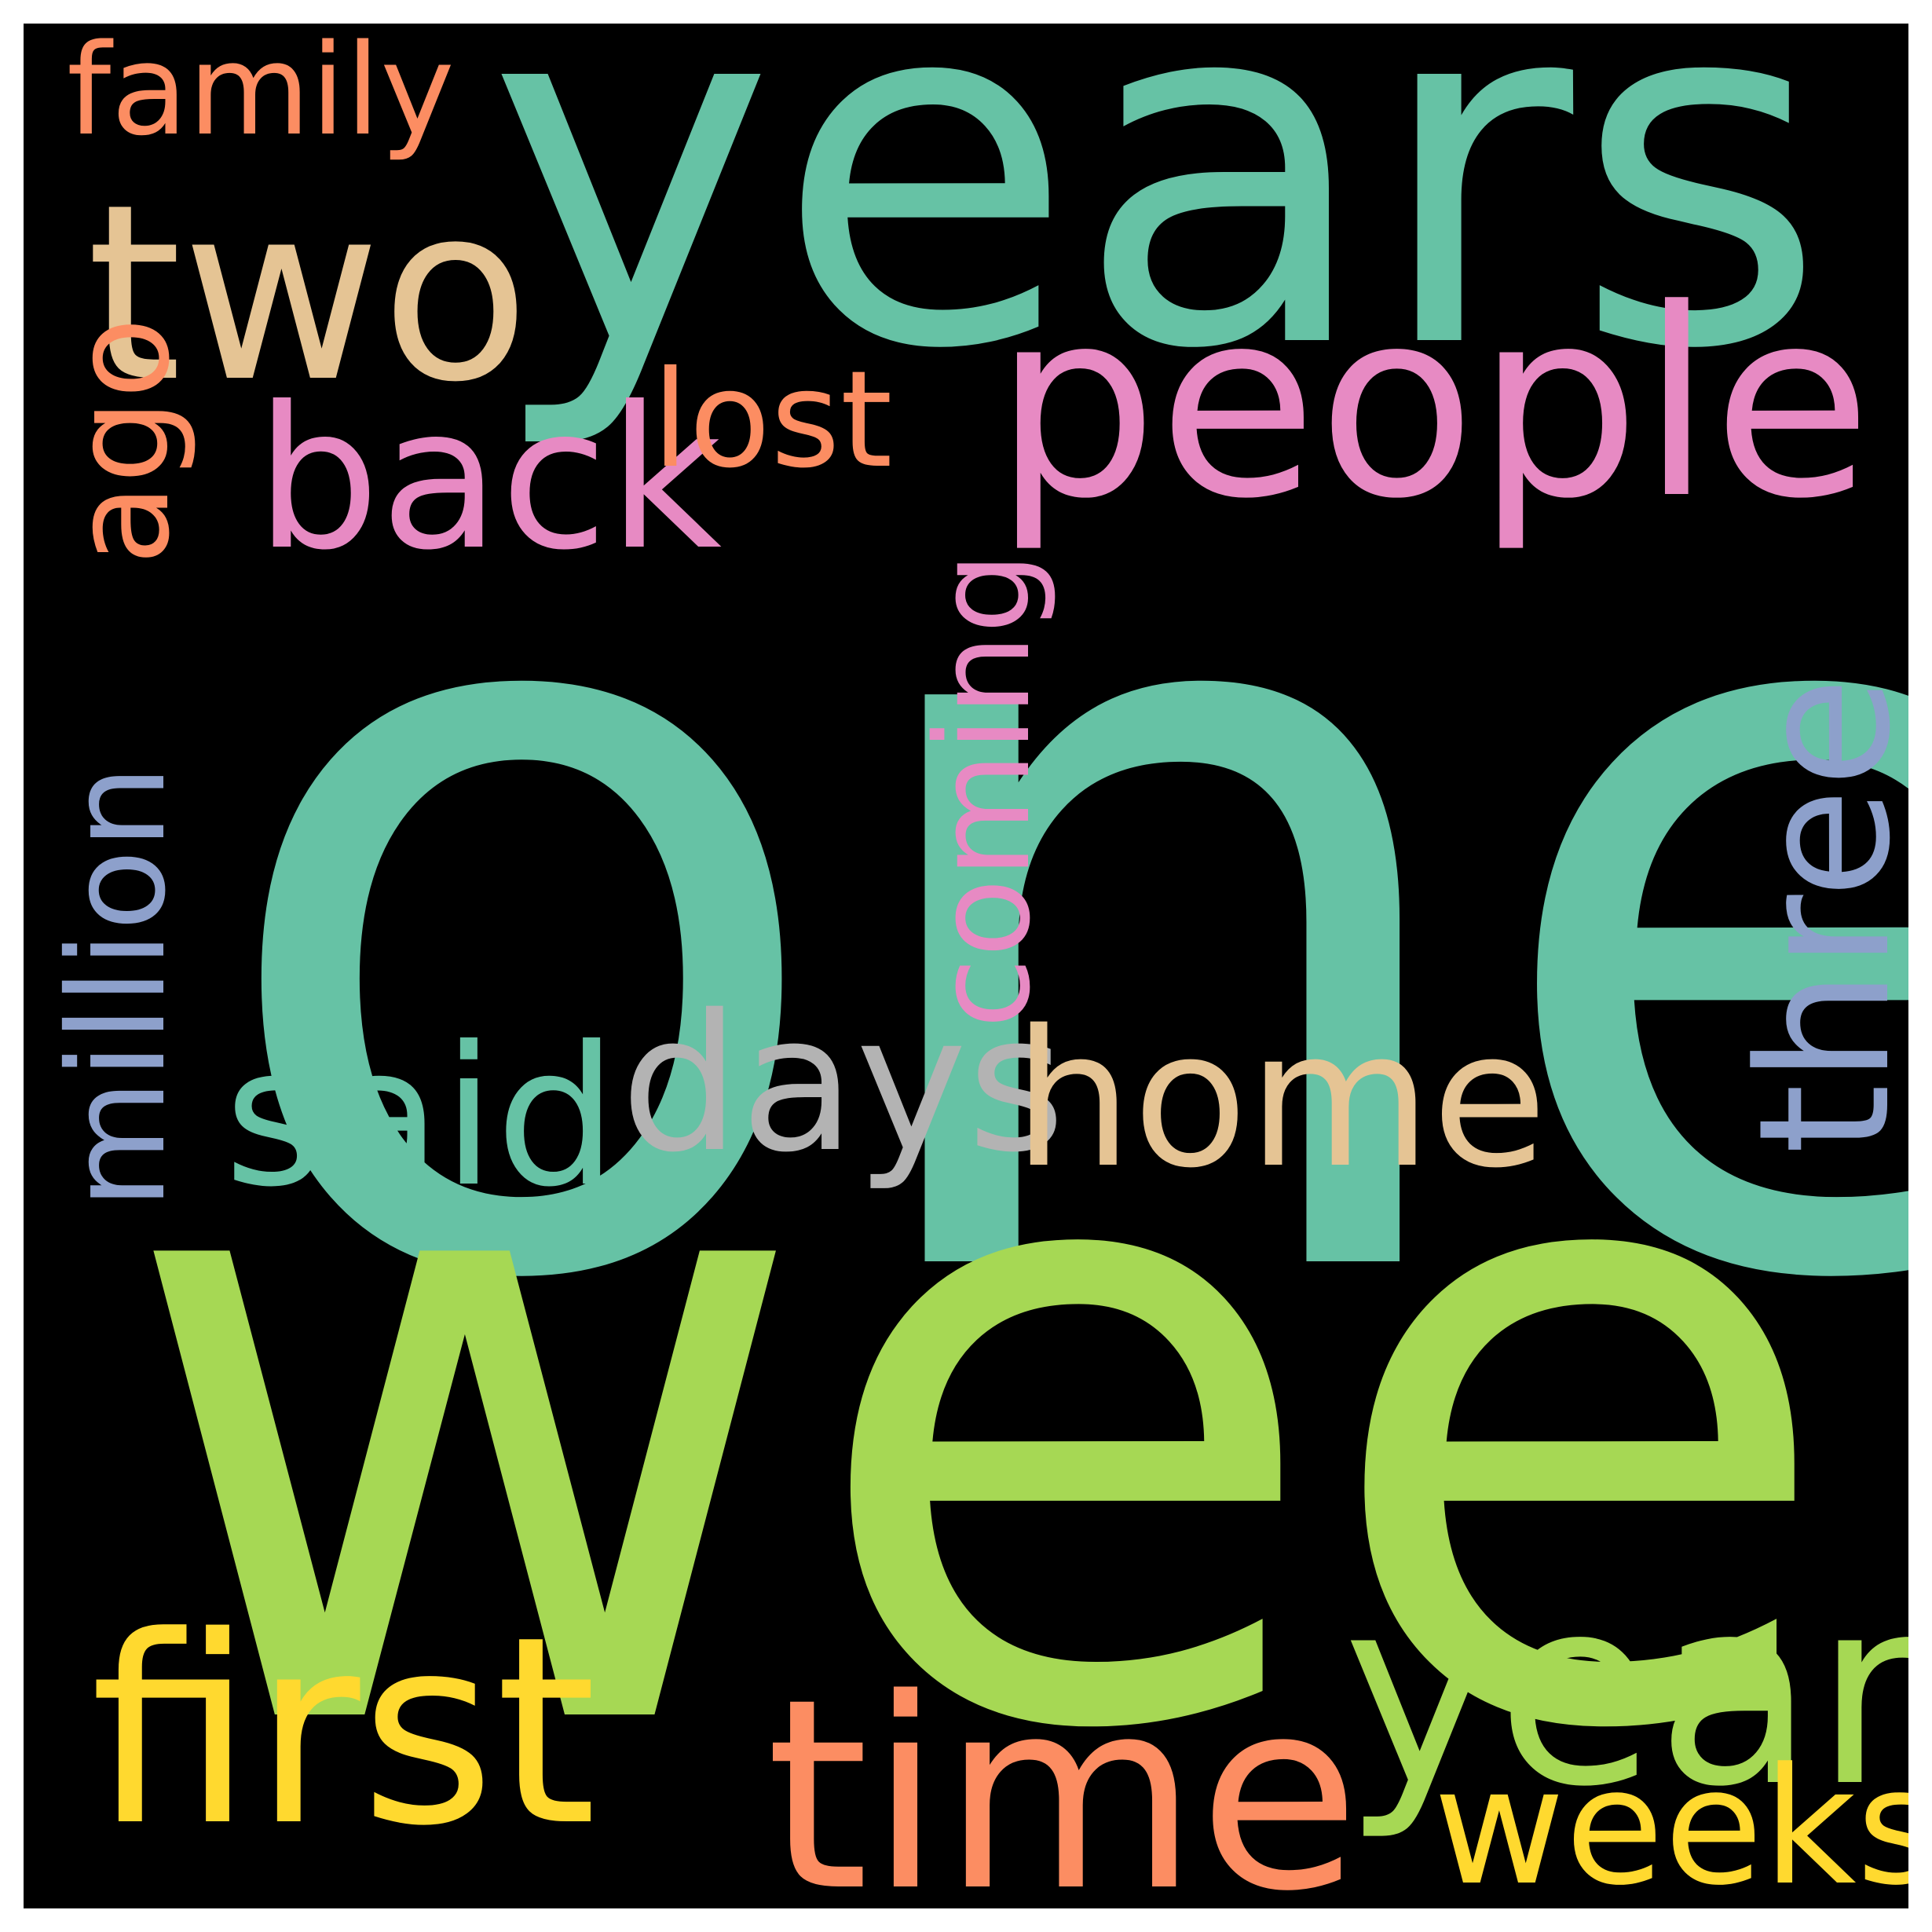  Describe the element at coordinates (1671, 1821) in the screenshot. I see `word-weeks: weeks` at that location.